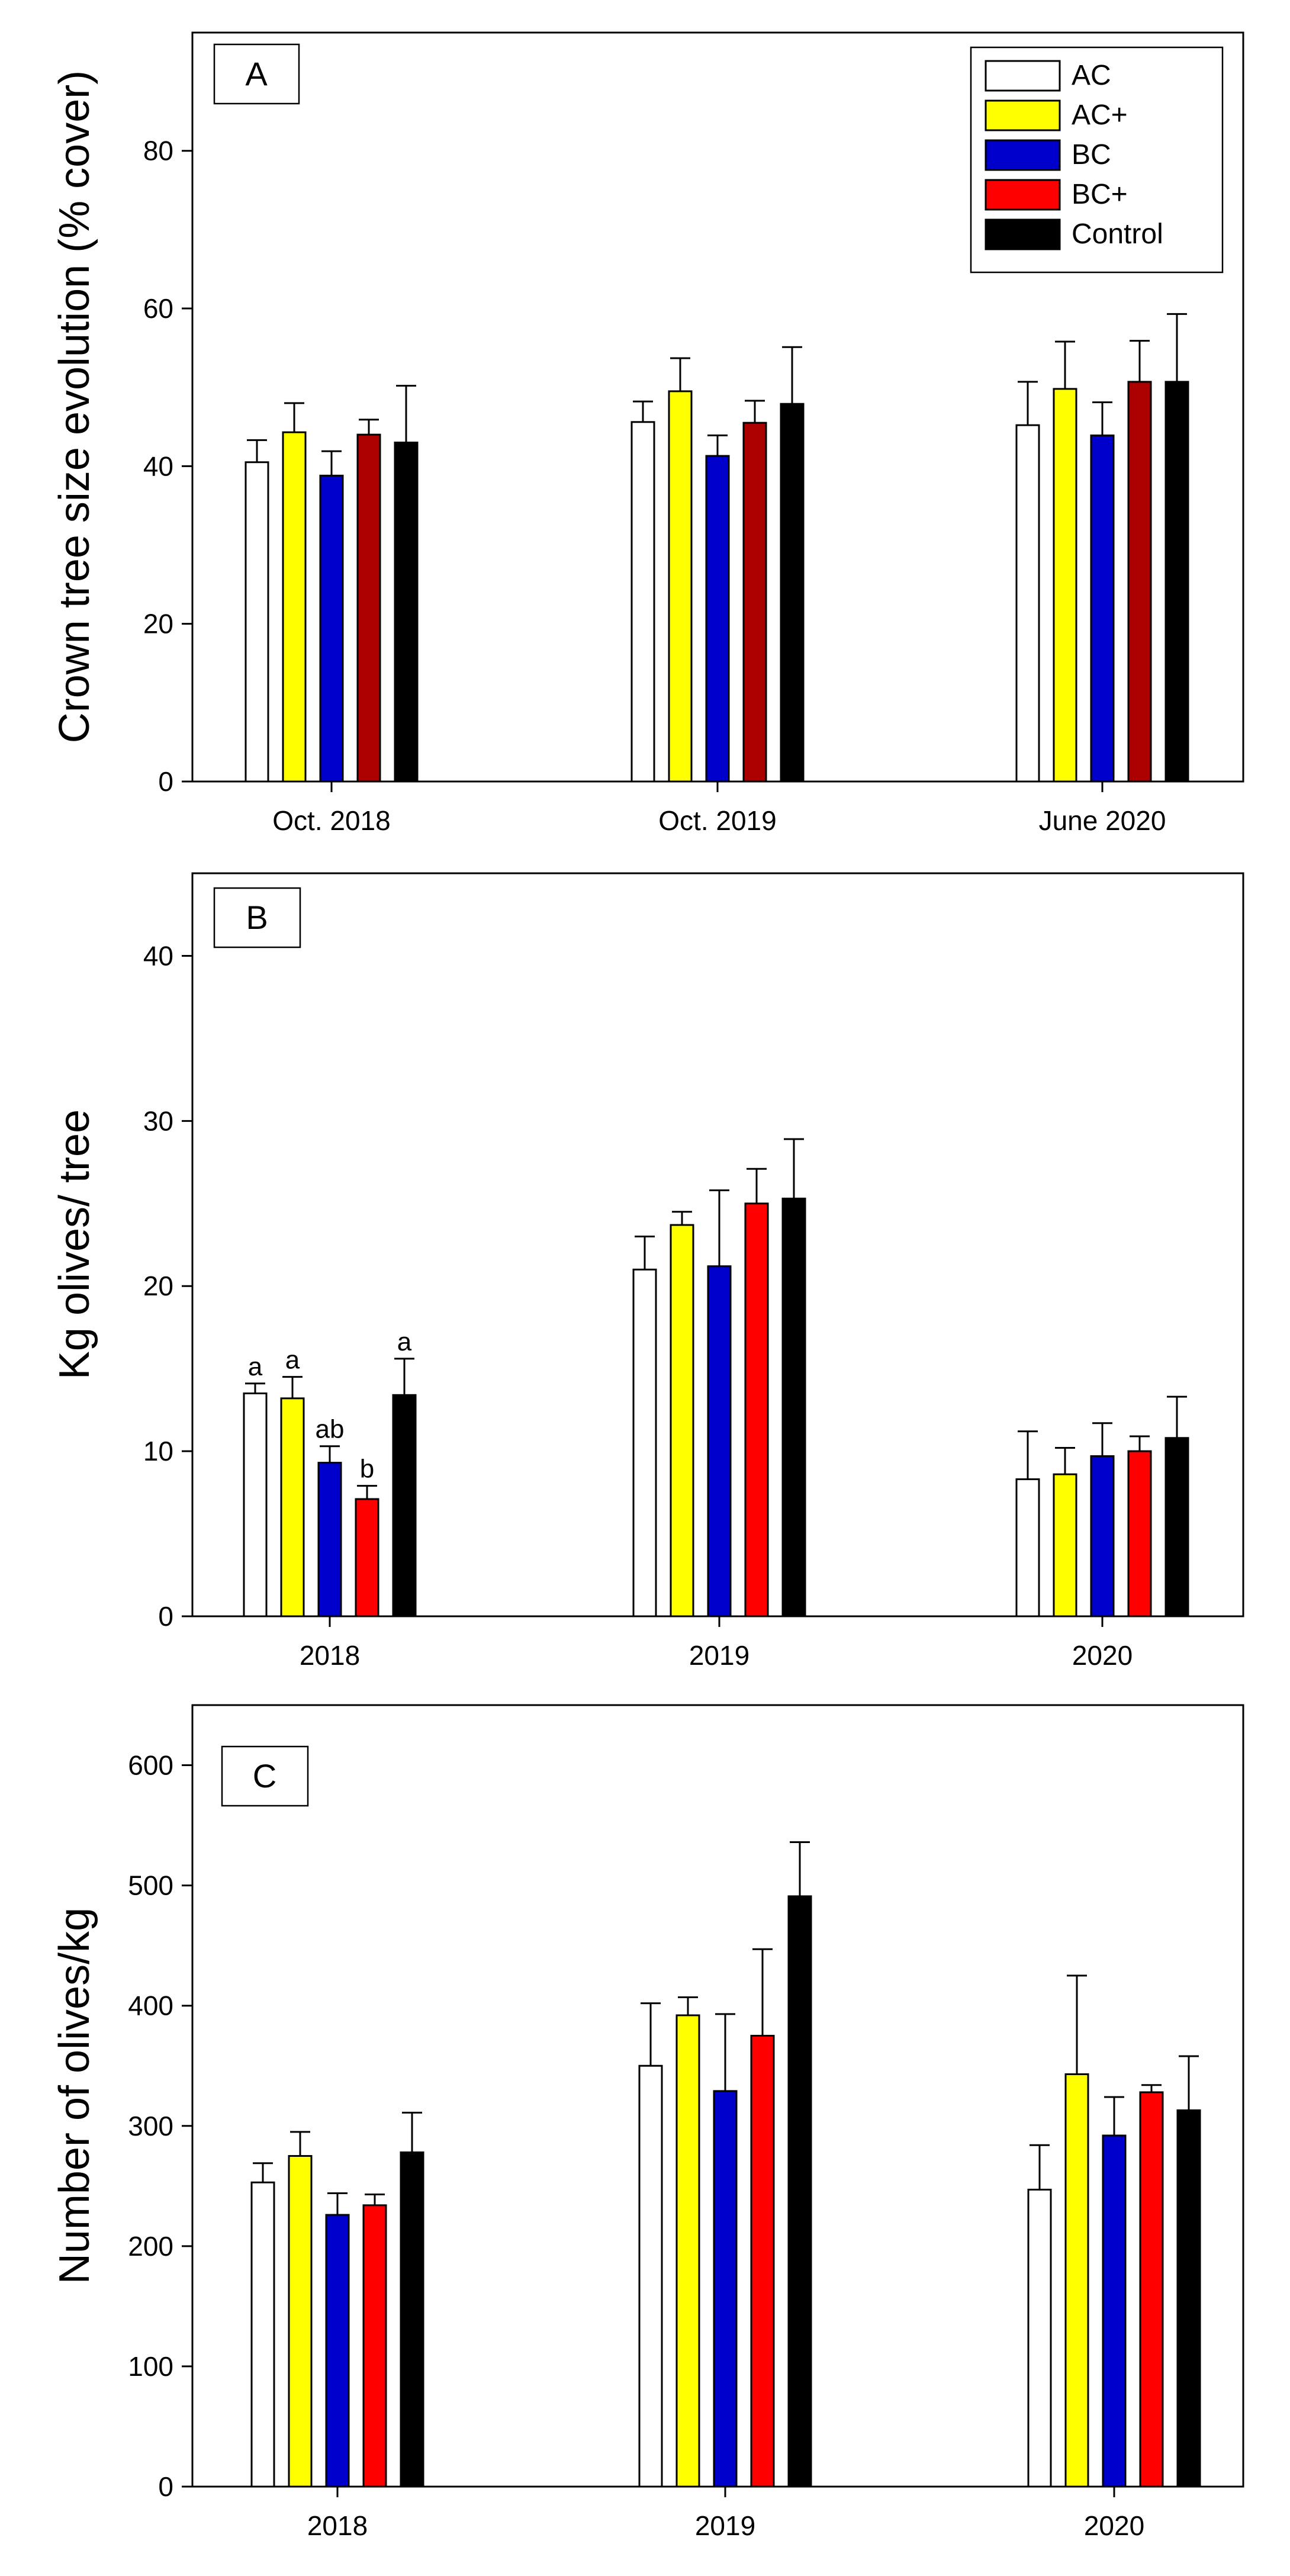 Image resolution: width=1290 pixels, height=2576 pixels. I want to click on panel-a-y-axis: 0 20 40 60 80, so click(167, 467).